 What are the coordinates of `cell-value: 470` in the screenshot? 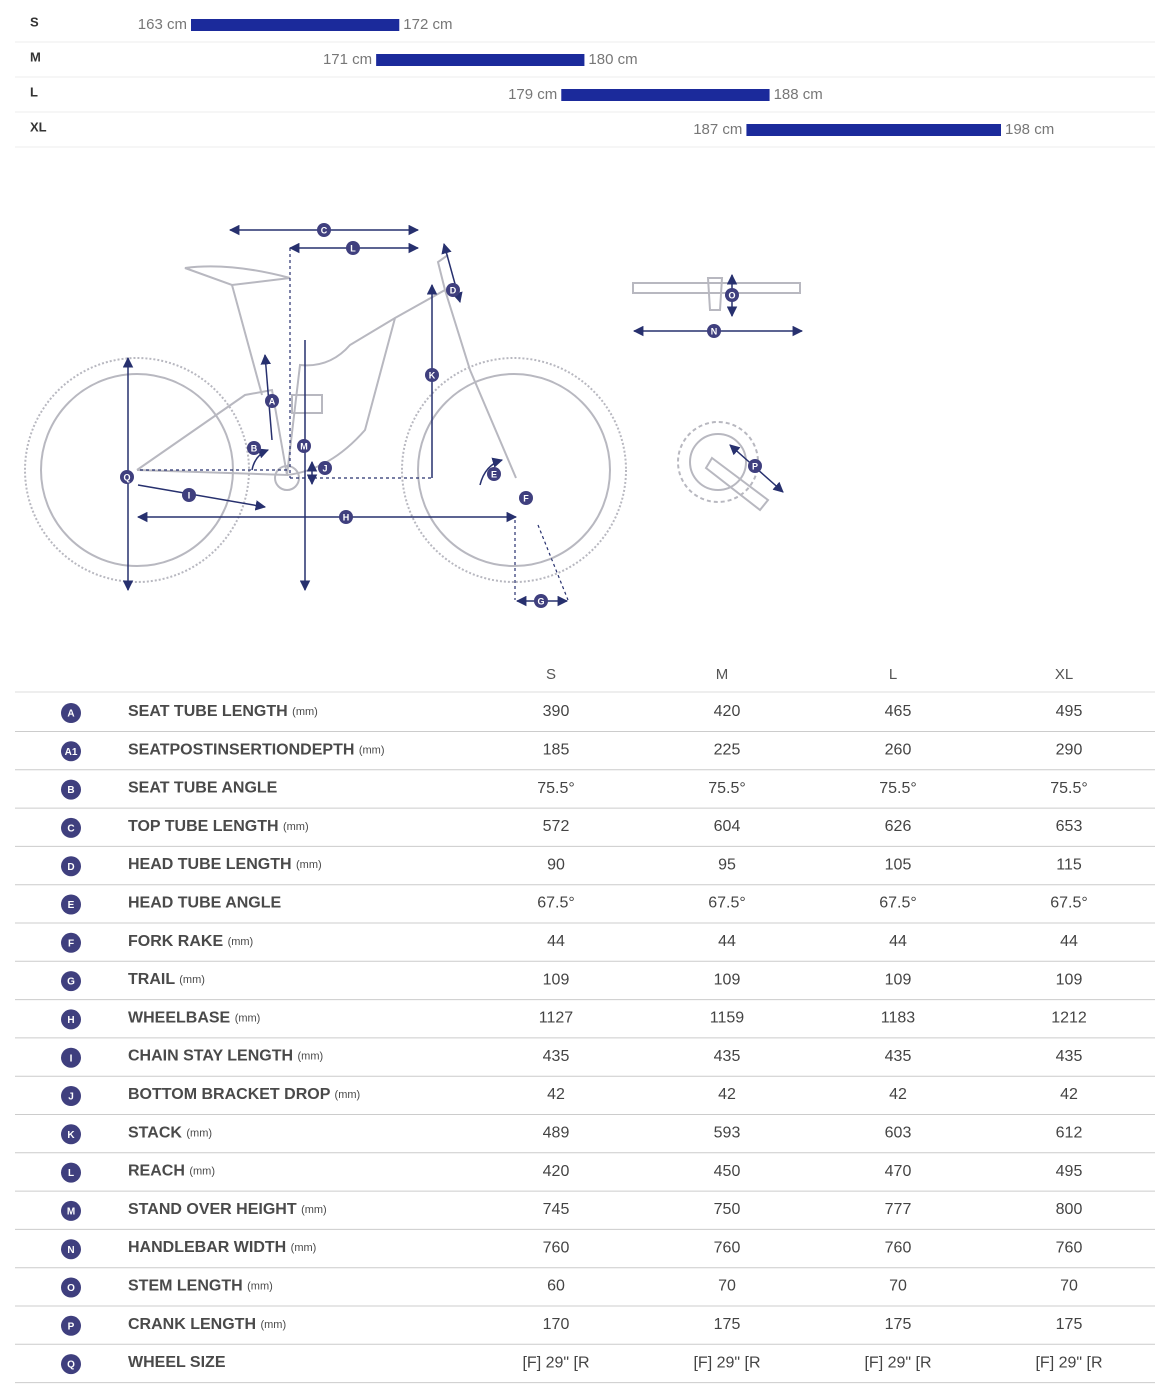 It's located at (898, 1171).